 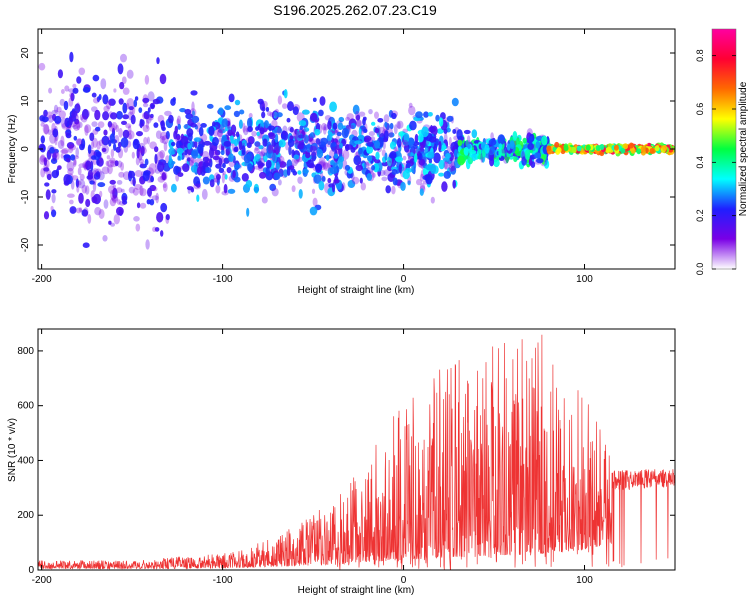 What do you see at coordinates (404, 279) in the screenshot?
I see `x-tick-label: 0` at bounding box center [404, 279].